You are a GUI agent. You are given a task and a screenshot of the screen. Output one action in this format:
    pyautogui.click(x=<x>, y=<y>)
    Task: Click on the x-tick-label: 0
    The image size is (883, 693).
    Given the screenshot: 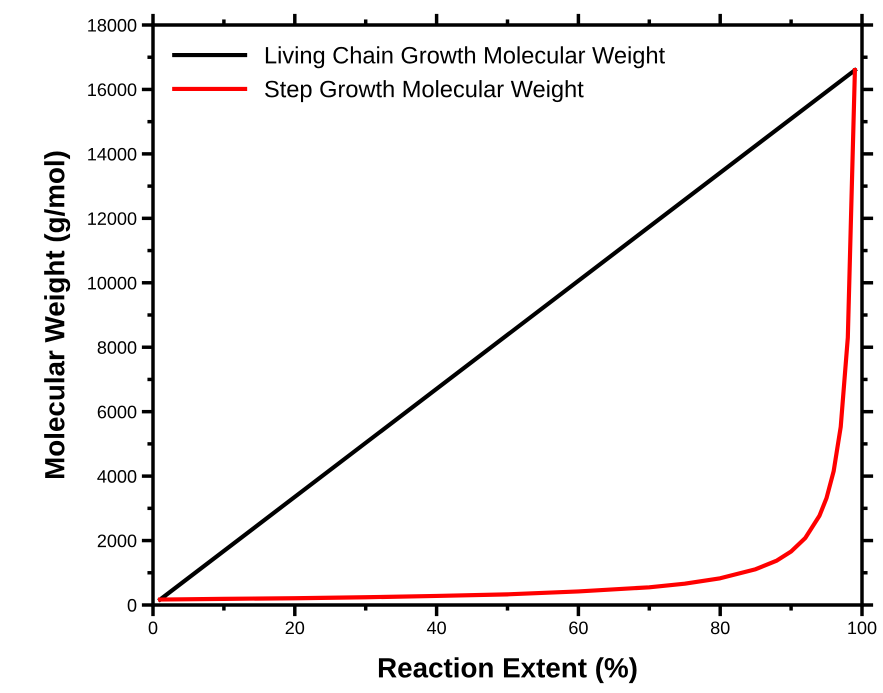 What is the action you would take?
    pyautogui.click(x=153, y=627)
    